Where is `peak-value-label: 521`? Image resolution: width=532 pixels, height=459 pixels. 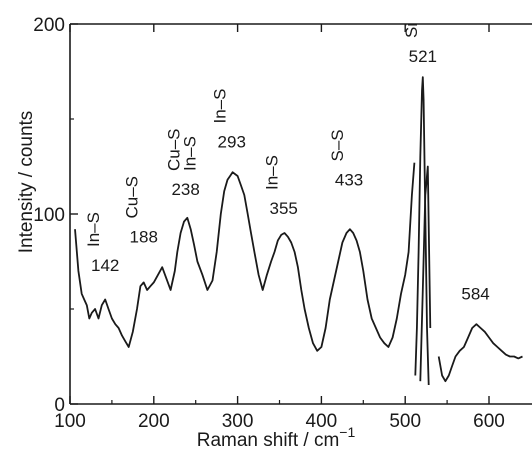
peak-value-label: 521 is located at coordinates (423, 56).